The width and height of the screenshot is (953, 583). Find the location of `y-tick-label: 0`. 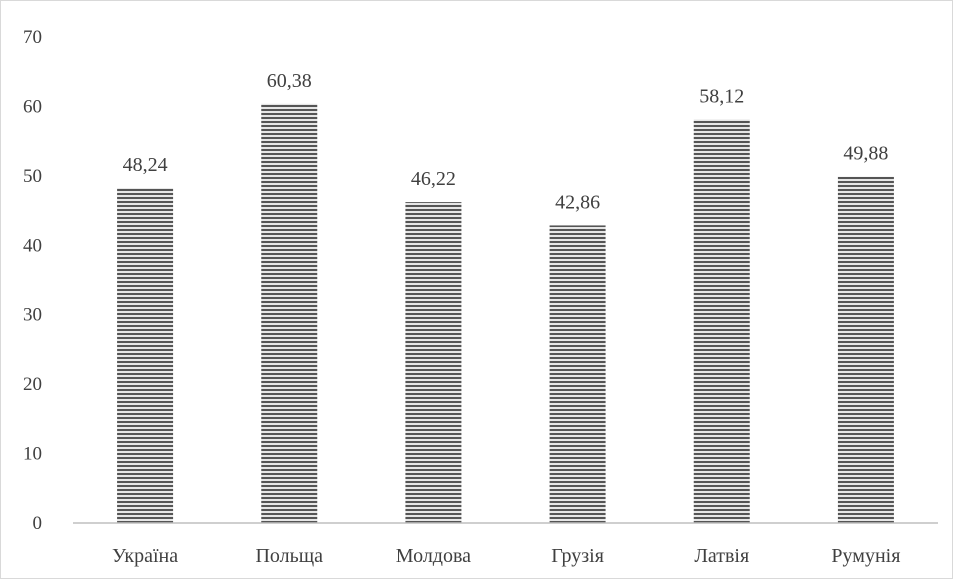

y-tick-label: 0 is located at coordinates (38, 523).